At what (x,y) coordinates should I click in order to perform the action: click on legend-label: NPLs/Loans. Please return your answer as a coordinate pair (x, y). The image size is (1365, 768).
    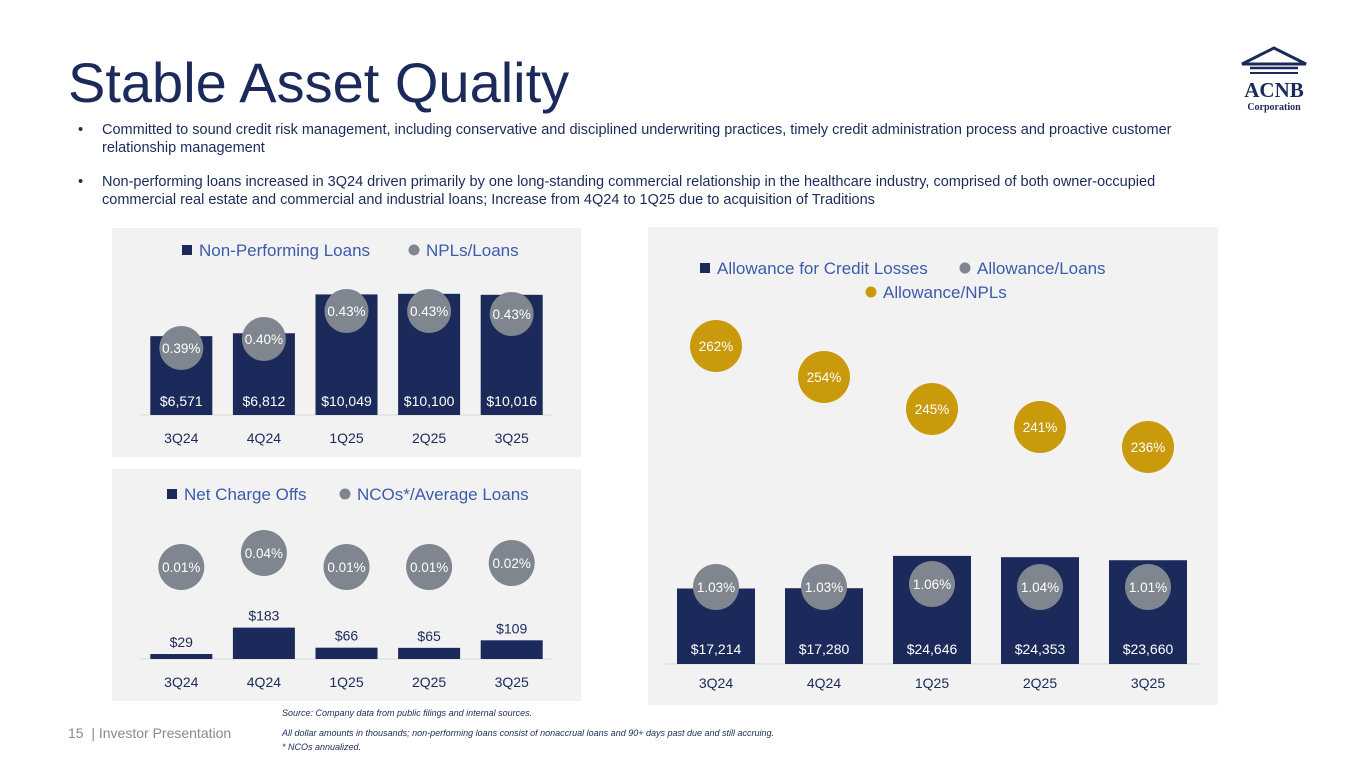
    Looking at the image, I should click on (472, 250).